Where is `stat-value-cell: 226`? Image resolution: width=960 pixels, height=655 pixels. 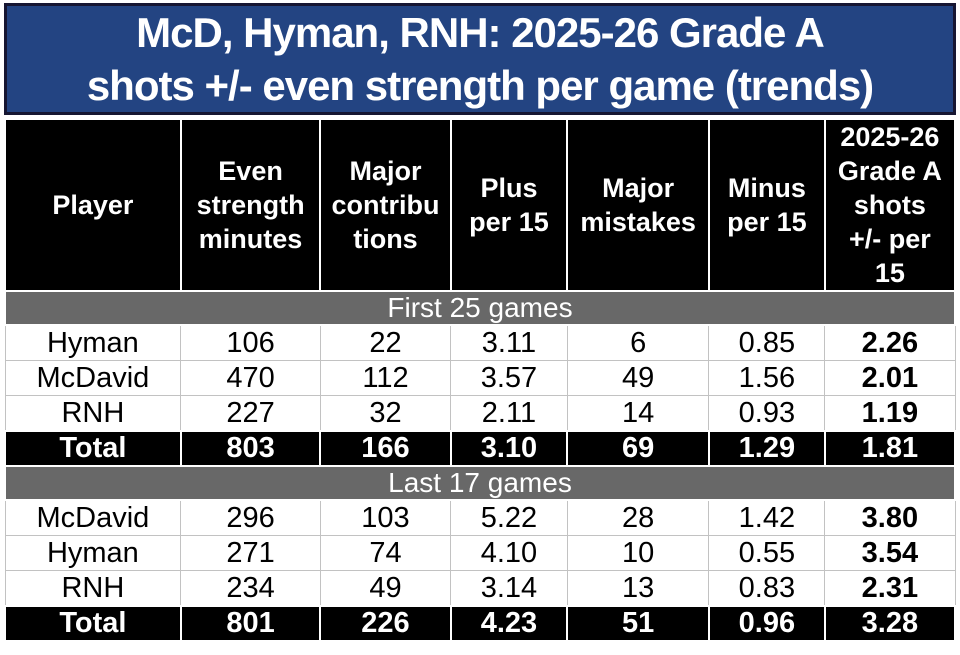 stat-value-cell: 226 is located at coordinates (385, 623).